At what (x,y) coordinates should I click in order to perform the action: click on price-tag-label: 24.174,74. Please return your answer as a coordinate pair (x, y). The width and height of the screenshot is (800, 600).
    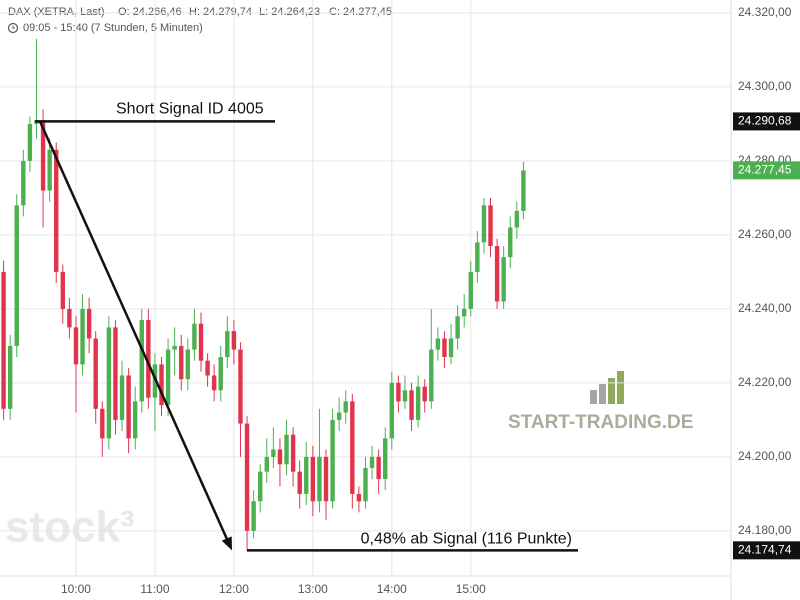
    Looking at the image, I should click on (765, 549).